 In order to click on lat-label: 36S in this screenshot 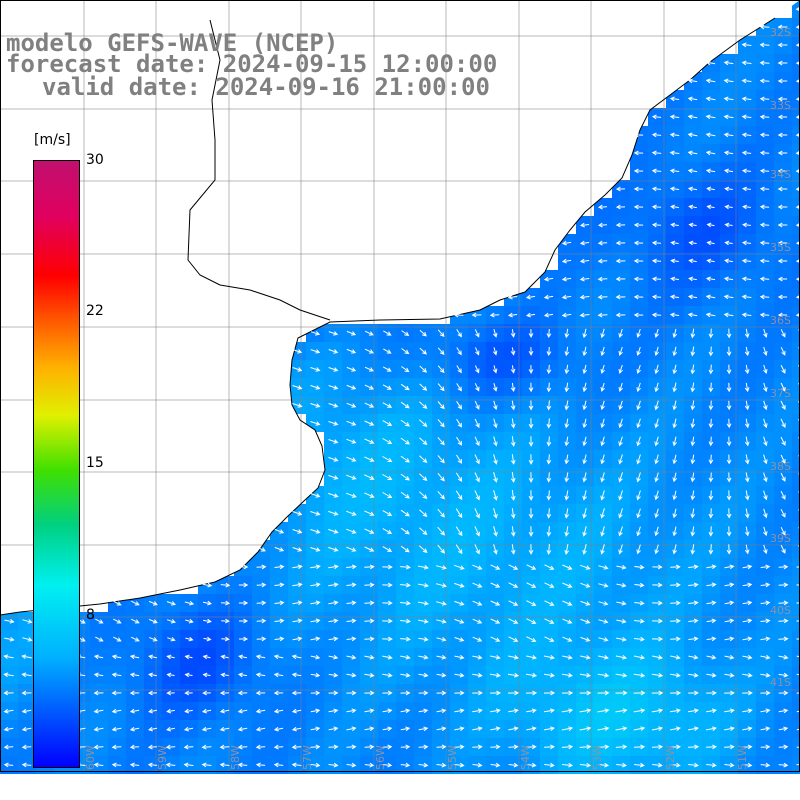, I will do `click(780, 320)`.